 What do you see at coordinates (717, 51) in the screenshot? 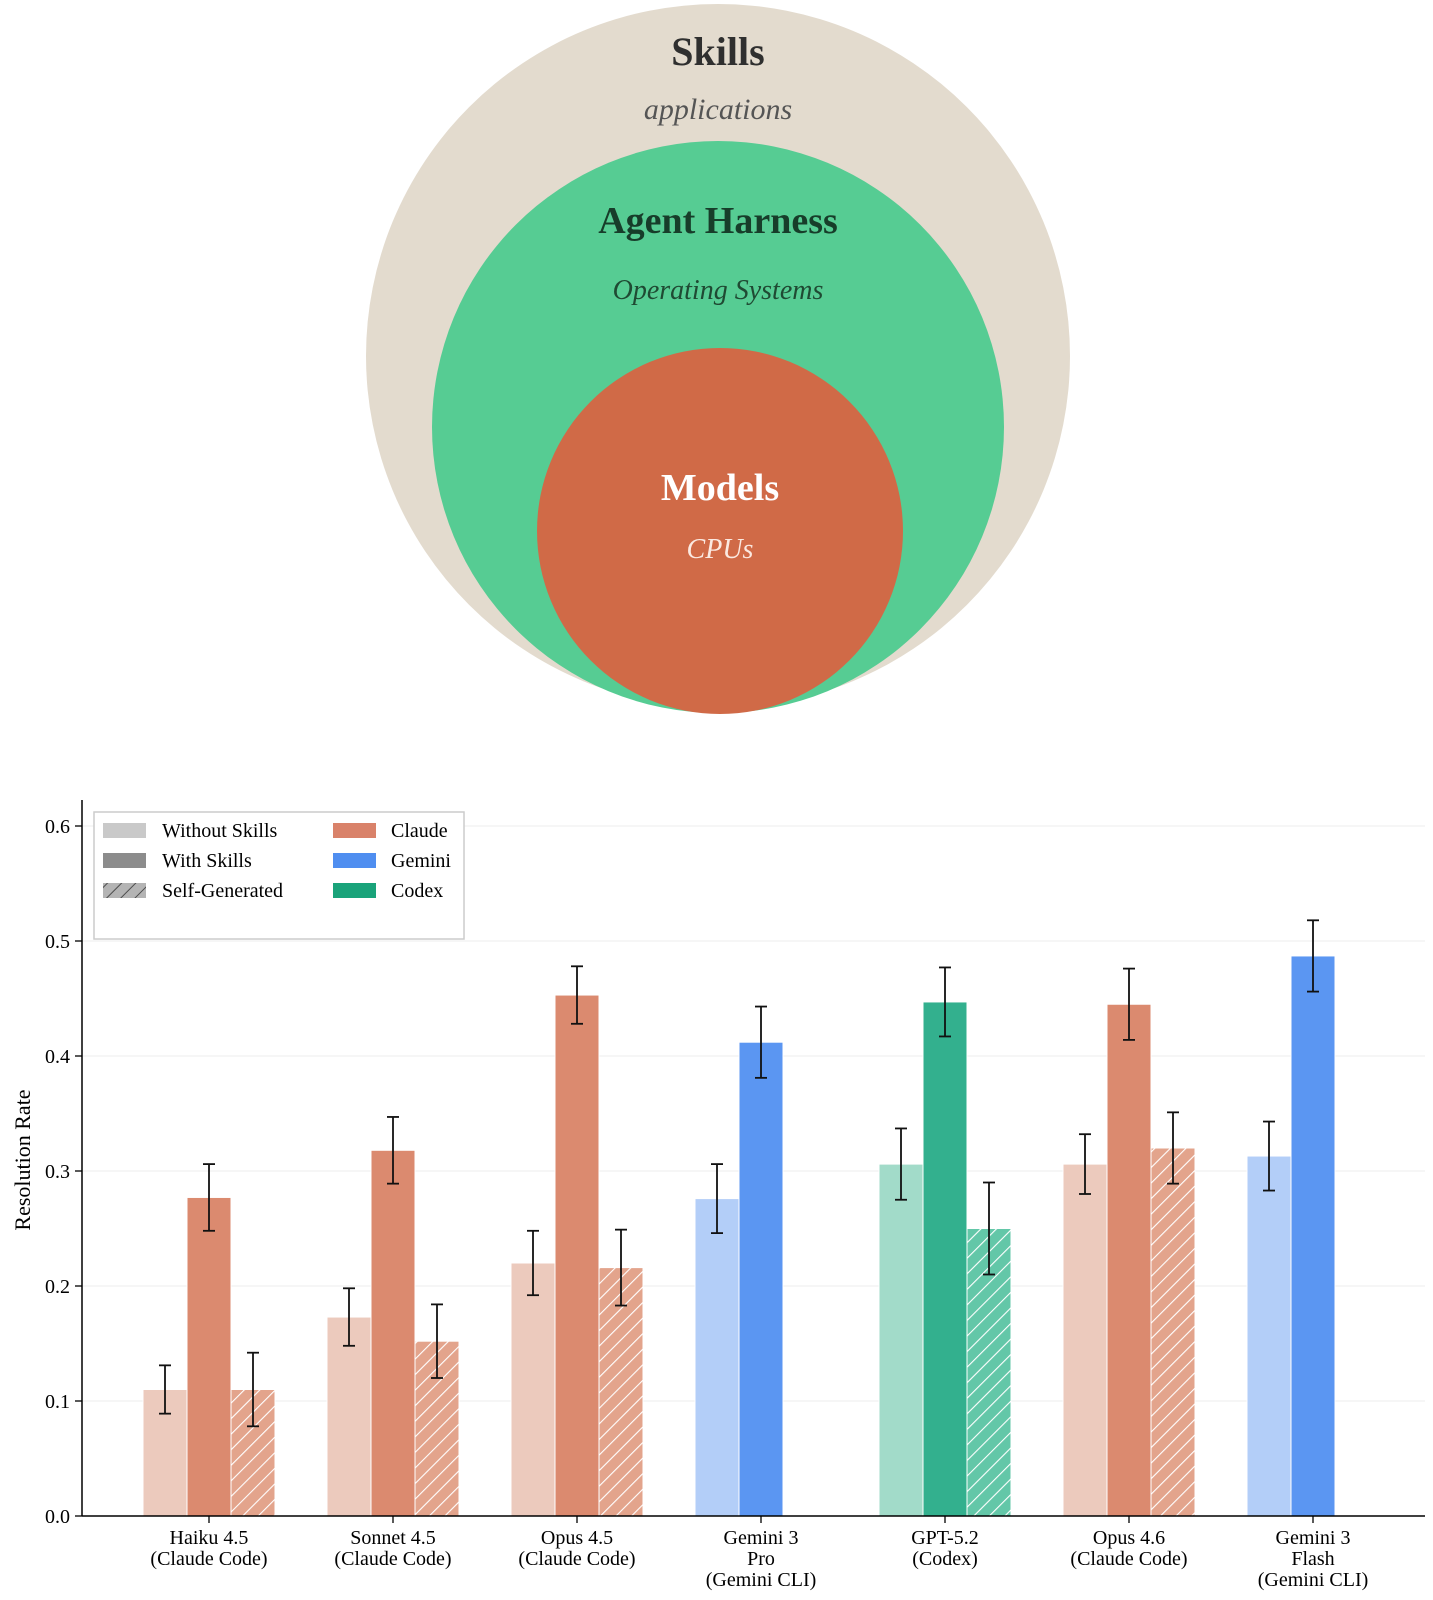
I see `skills-title: Skills` at bounding box center [717, 51].